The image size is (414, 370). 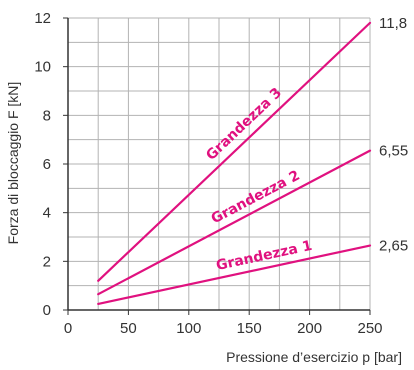 What do you see at coordinates (128, 328) in the screenshot?
I see `x-tick-label: 50` at bounding box center [128, 328].